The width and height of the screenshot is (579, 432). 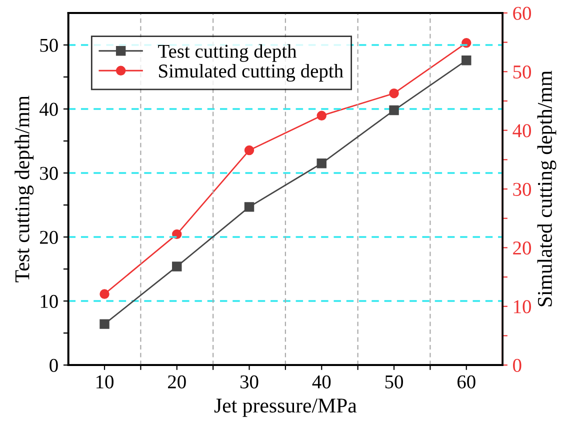 What do you see at coordinates (321, 381) in the screenshot?
I see `x-tick-label: 40` at bounding box center [321, 381].